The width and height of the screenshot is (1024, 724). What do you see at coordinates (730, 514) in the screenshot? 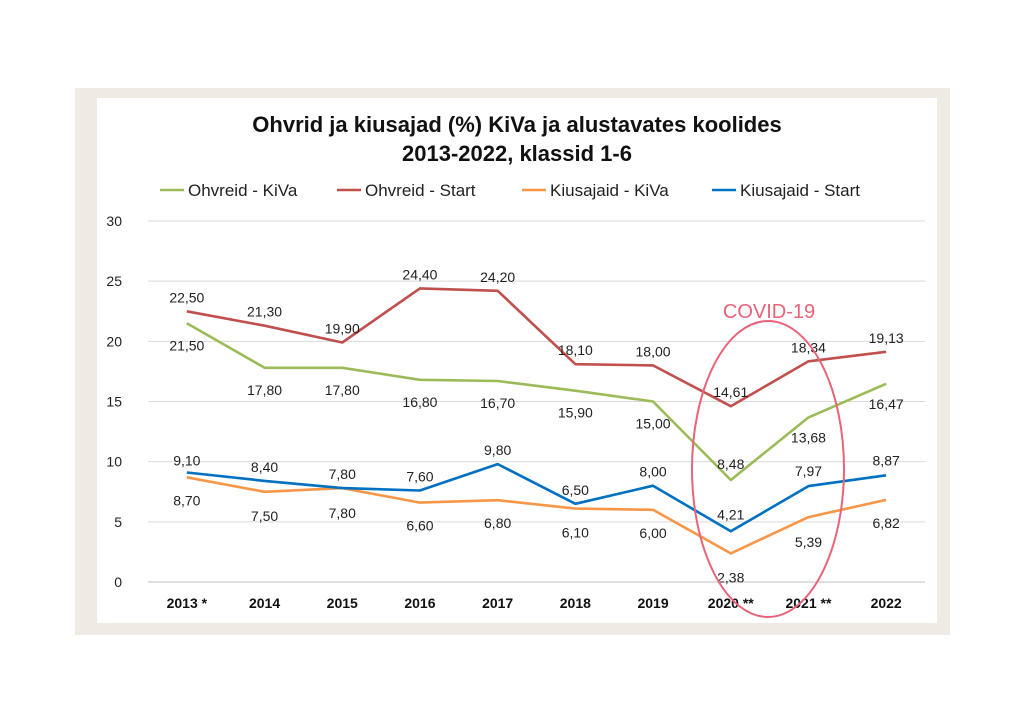
I see `data-label: 4,21` at bounding box center [730, 514].